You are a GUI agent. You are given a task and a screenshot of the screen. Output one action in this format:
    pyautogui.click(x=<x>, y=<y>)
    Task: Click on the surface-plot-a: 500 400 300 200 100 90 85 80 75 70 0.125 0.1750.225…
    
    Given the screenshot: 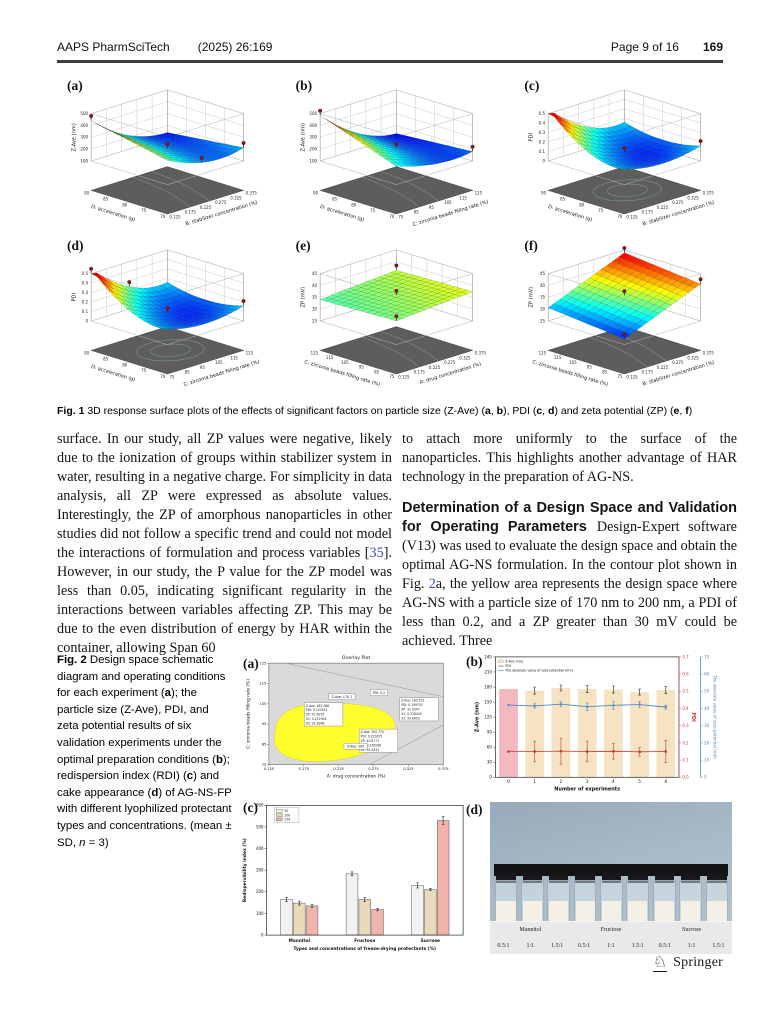 What is the action you would take?
    pyautogui.click(x=165, y=158)
    